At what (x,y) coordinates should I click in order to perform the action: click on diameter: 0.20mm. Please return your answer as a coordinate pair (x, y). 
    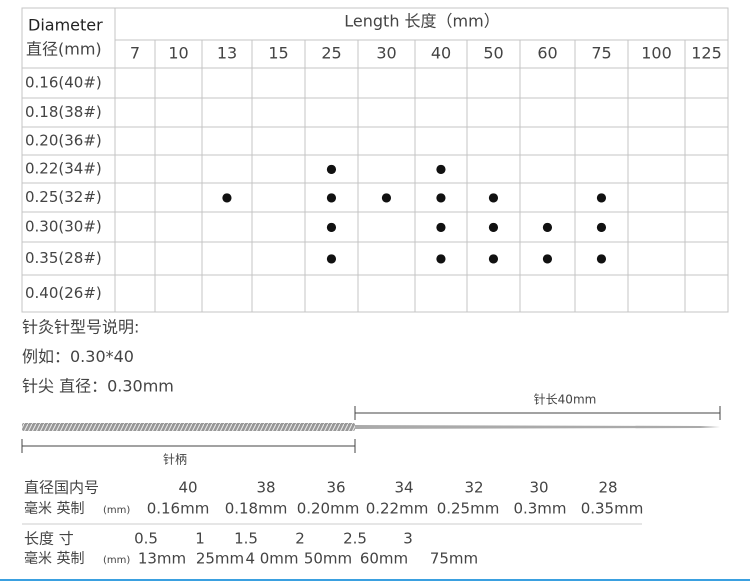
    Looking at the image, I should click on (328, 509).